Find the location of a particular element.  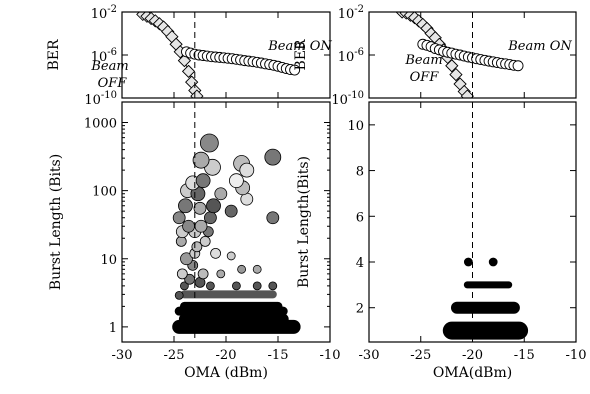

y-axis-label: Burst Length (Bits) is located at coordinates (56, 222).